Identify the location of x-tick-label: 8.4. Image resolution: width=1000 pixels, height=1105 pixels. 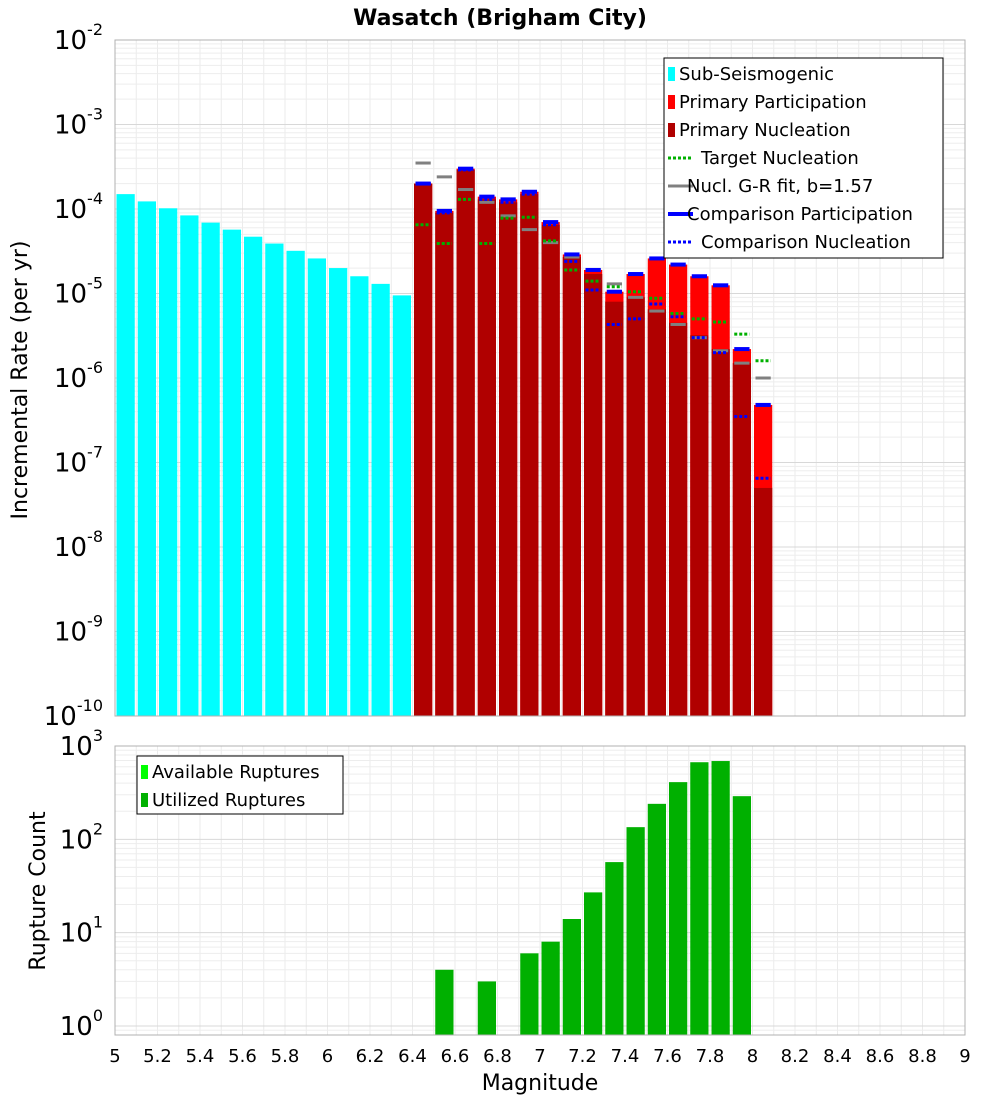
(837, 1056).